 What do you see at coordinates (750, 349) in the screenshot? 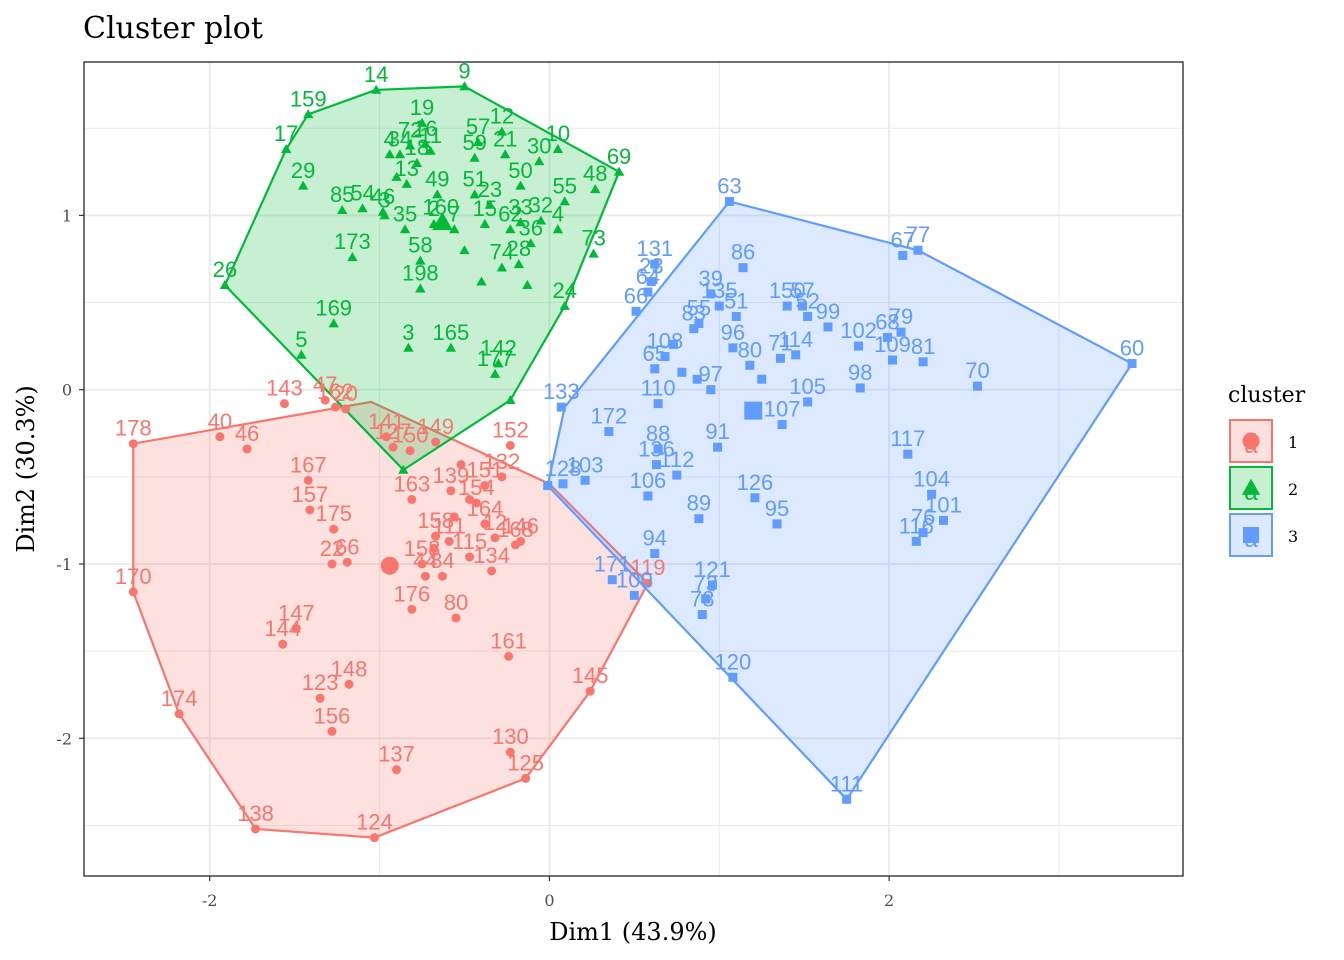
I see `point-label: 80` at bounding box center [750, 349].